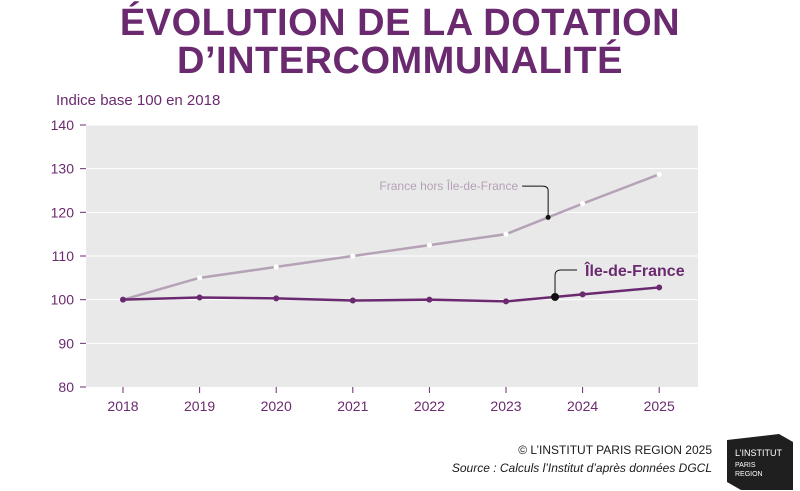  I want to click on france-label-anchor, so click(548, 217).